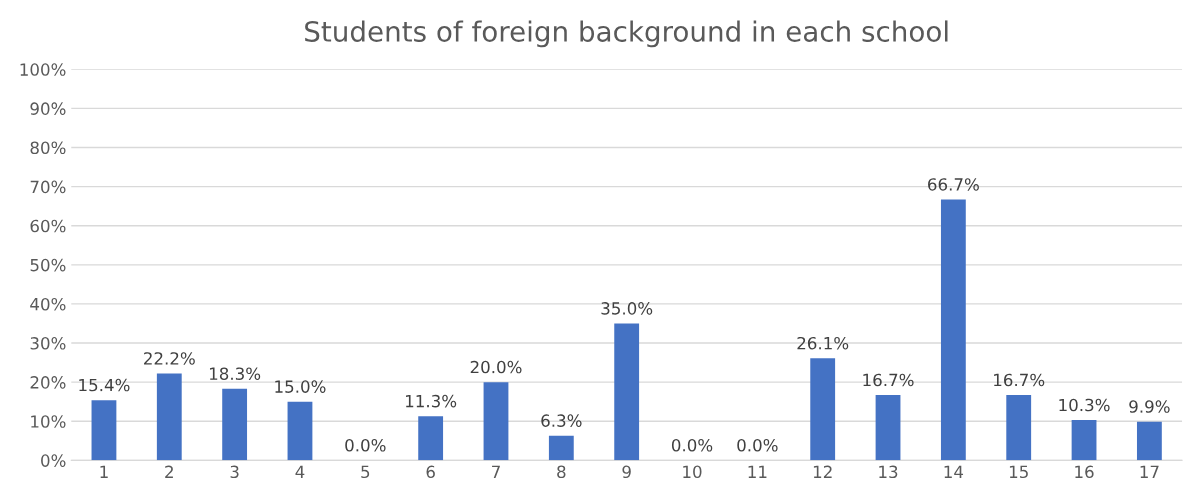 The width and height of the screenshot is (1188, 495). Describe the element at coordinates (365, 472) in the screenshot. I see `x-tick-label: 5` at that location.